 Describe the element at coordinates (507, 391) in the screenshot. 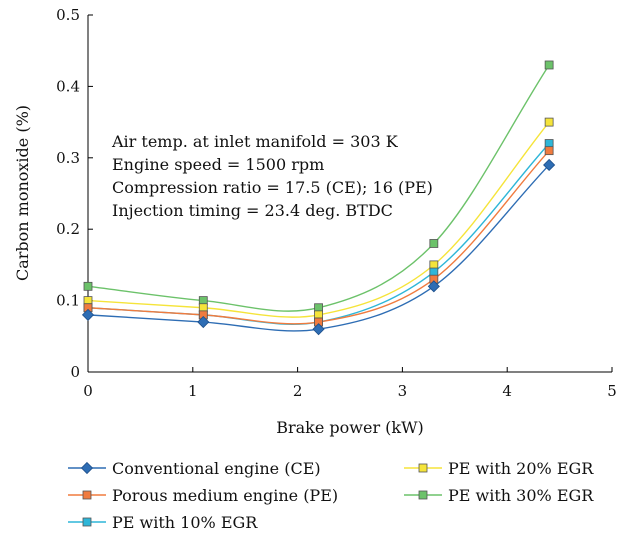

I see `x-tick-label: 4` at that location.